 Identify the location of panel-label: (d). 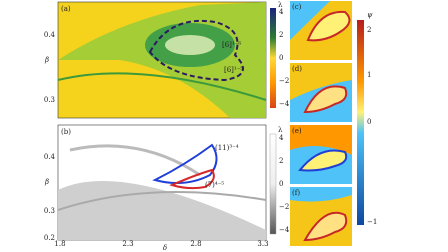
(297, 69).